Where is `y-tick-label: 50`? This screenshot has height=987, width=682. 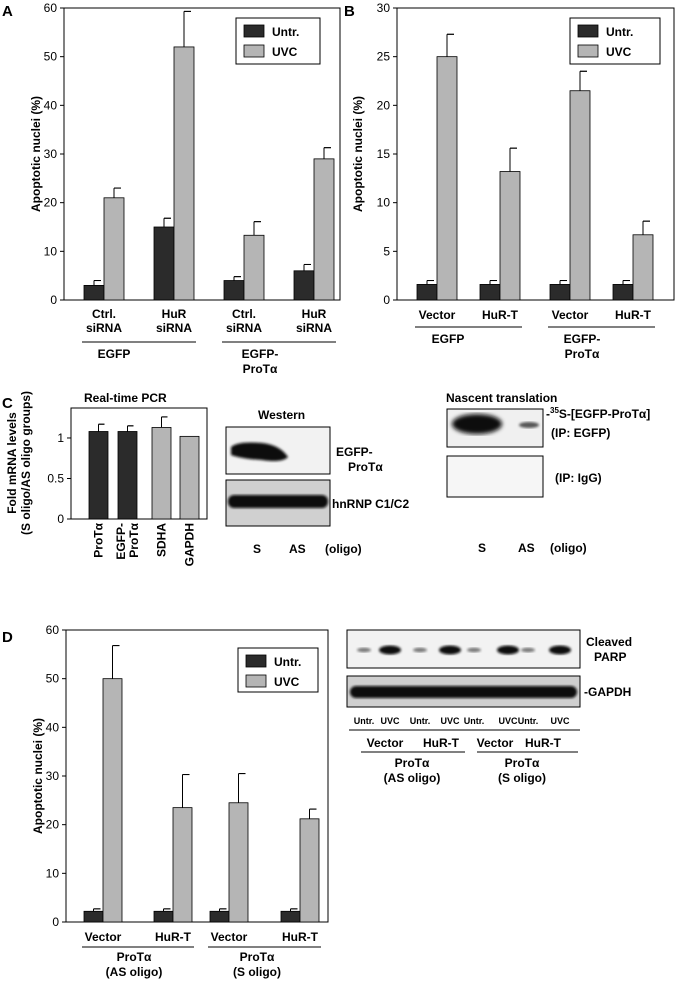 y-tick-label: 50 is located at coordinates (53, 679).